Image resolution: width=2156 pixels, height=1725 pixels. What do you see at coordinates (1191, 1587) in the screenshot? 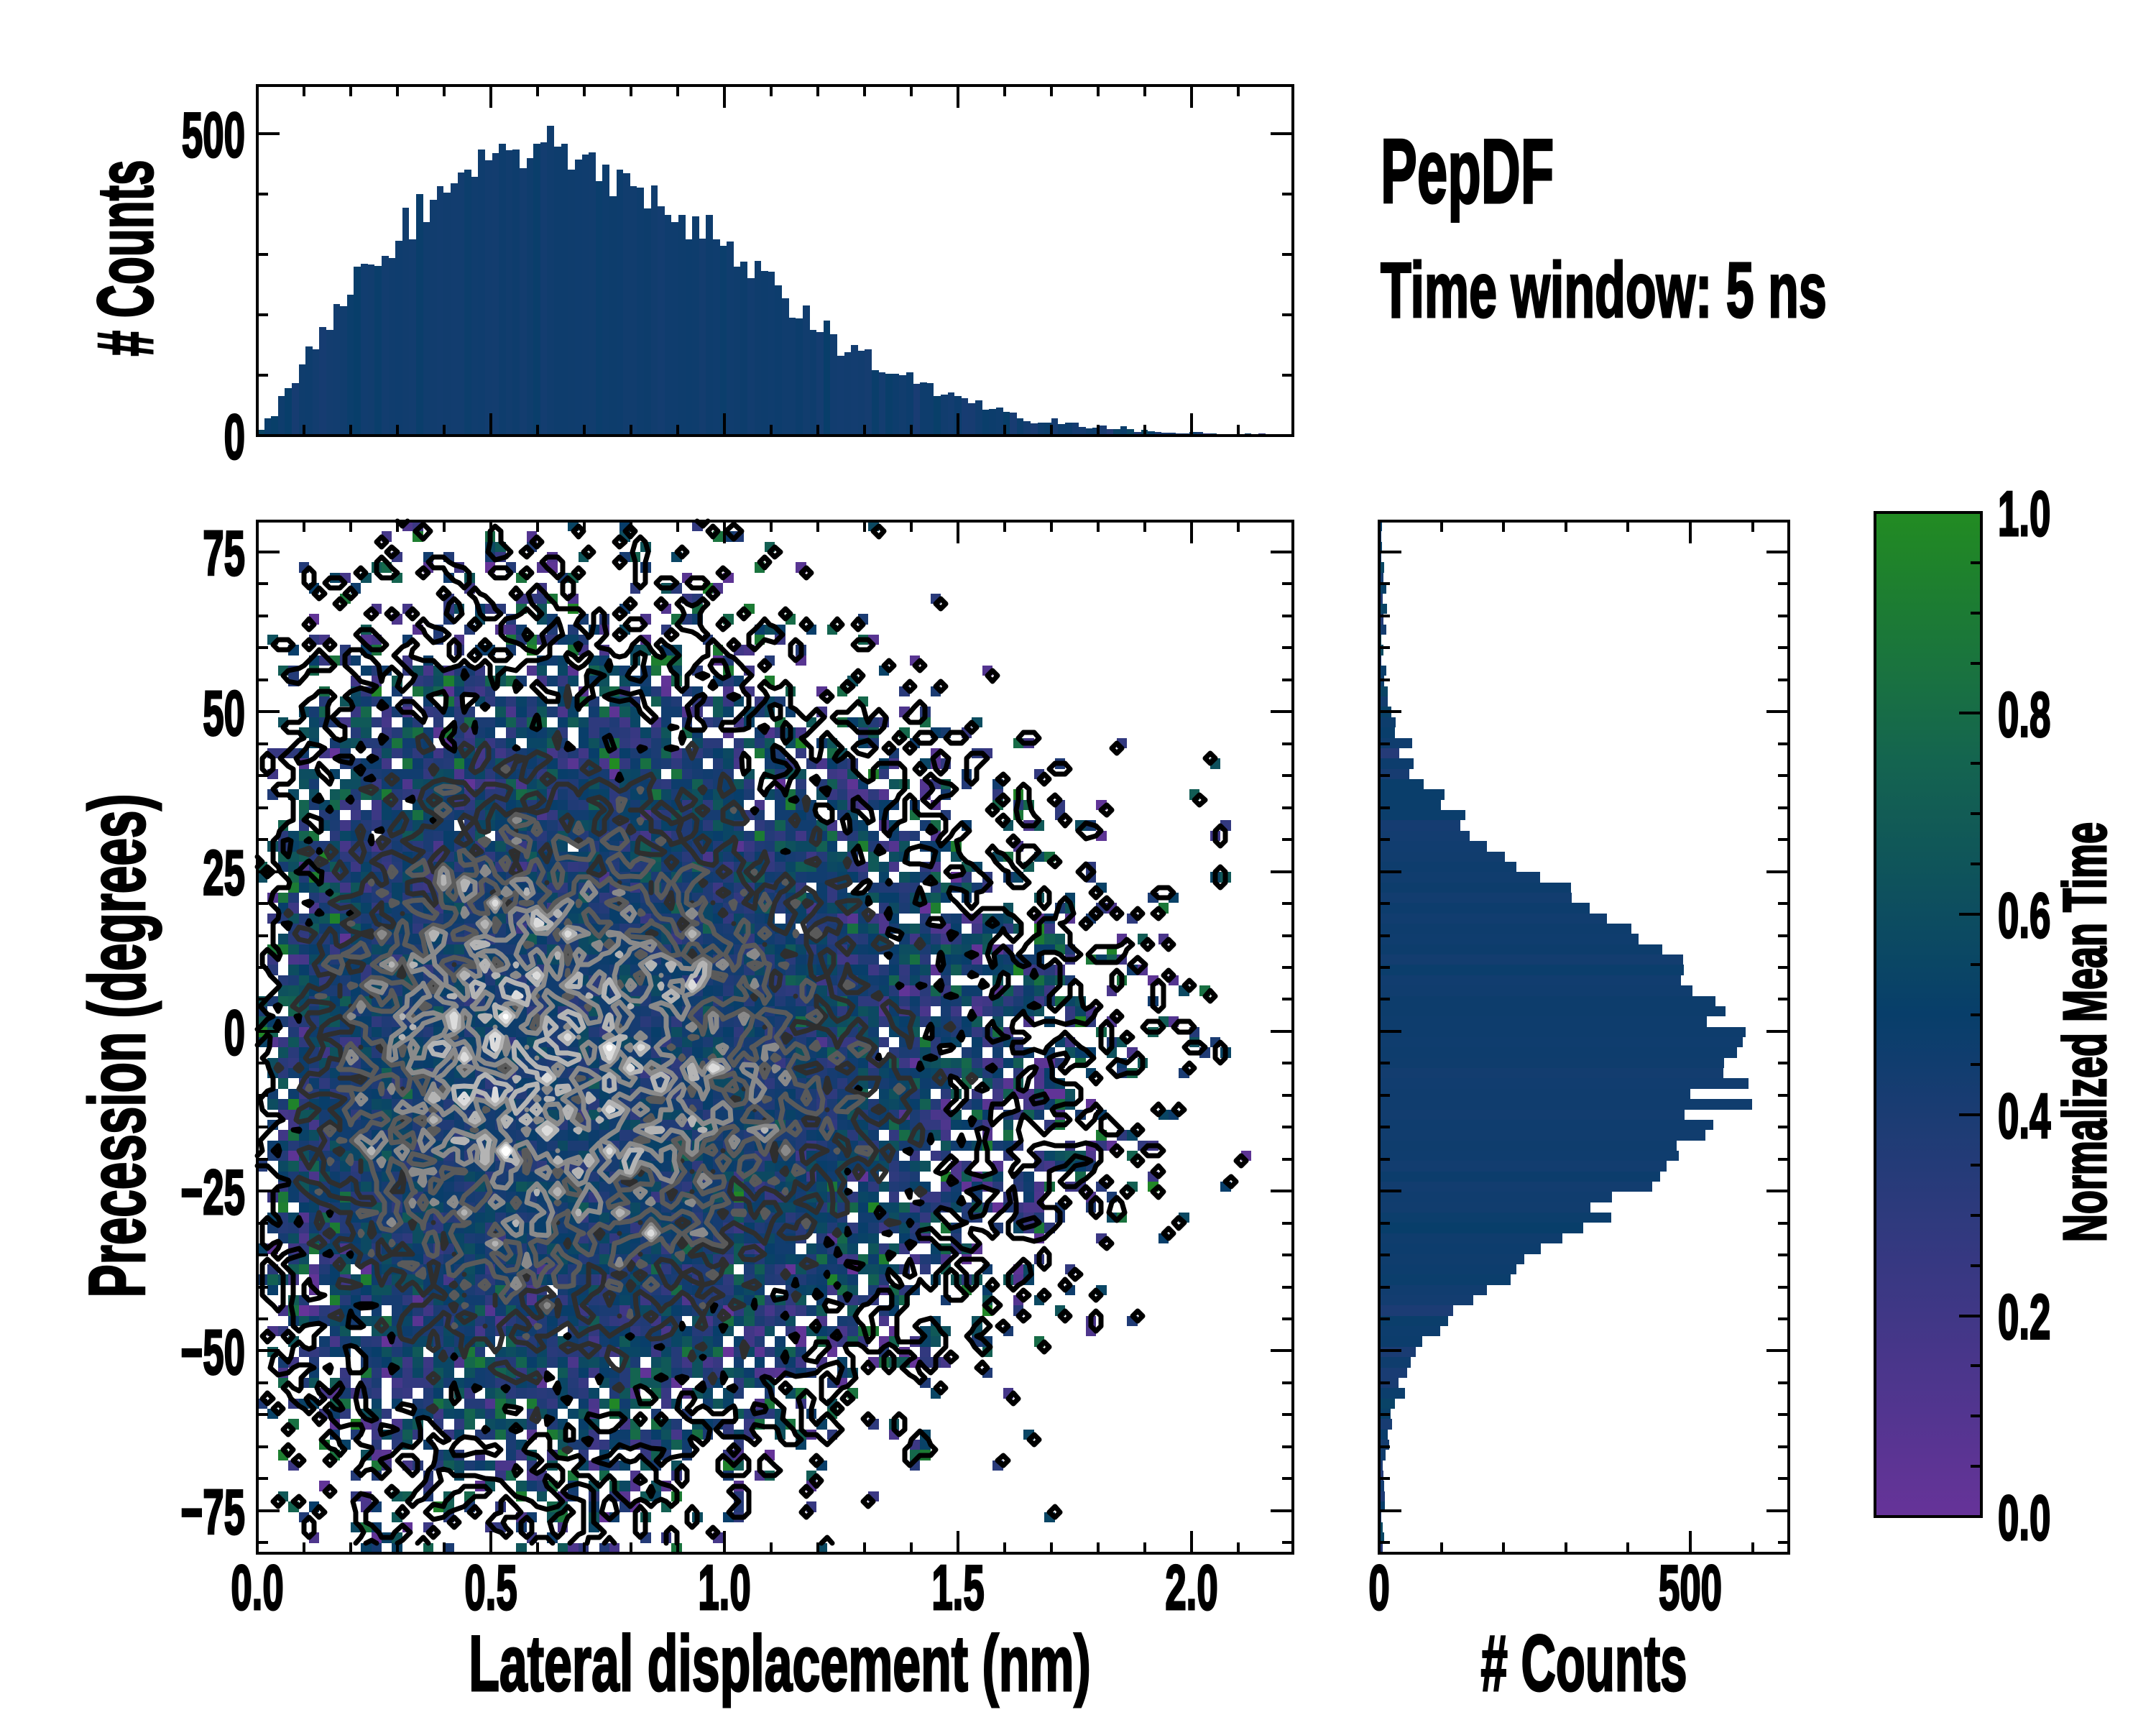
I see `svg-text: 2.0` at bounding box center [1191, 1587].